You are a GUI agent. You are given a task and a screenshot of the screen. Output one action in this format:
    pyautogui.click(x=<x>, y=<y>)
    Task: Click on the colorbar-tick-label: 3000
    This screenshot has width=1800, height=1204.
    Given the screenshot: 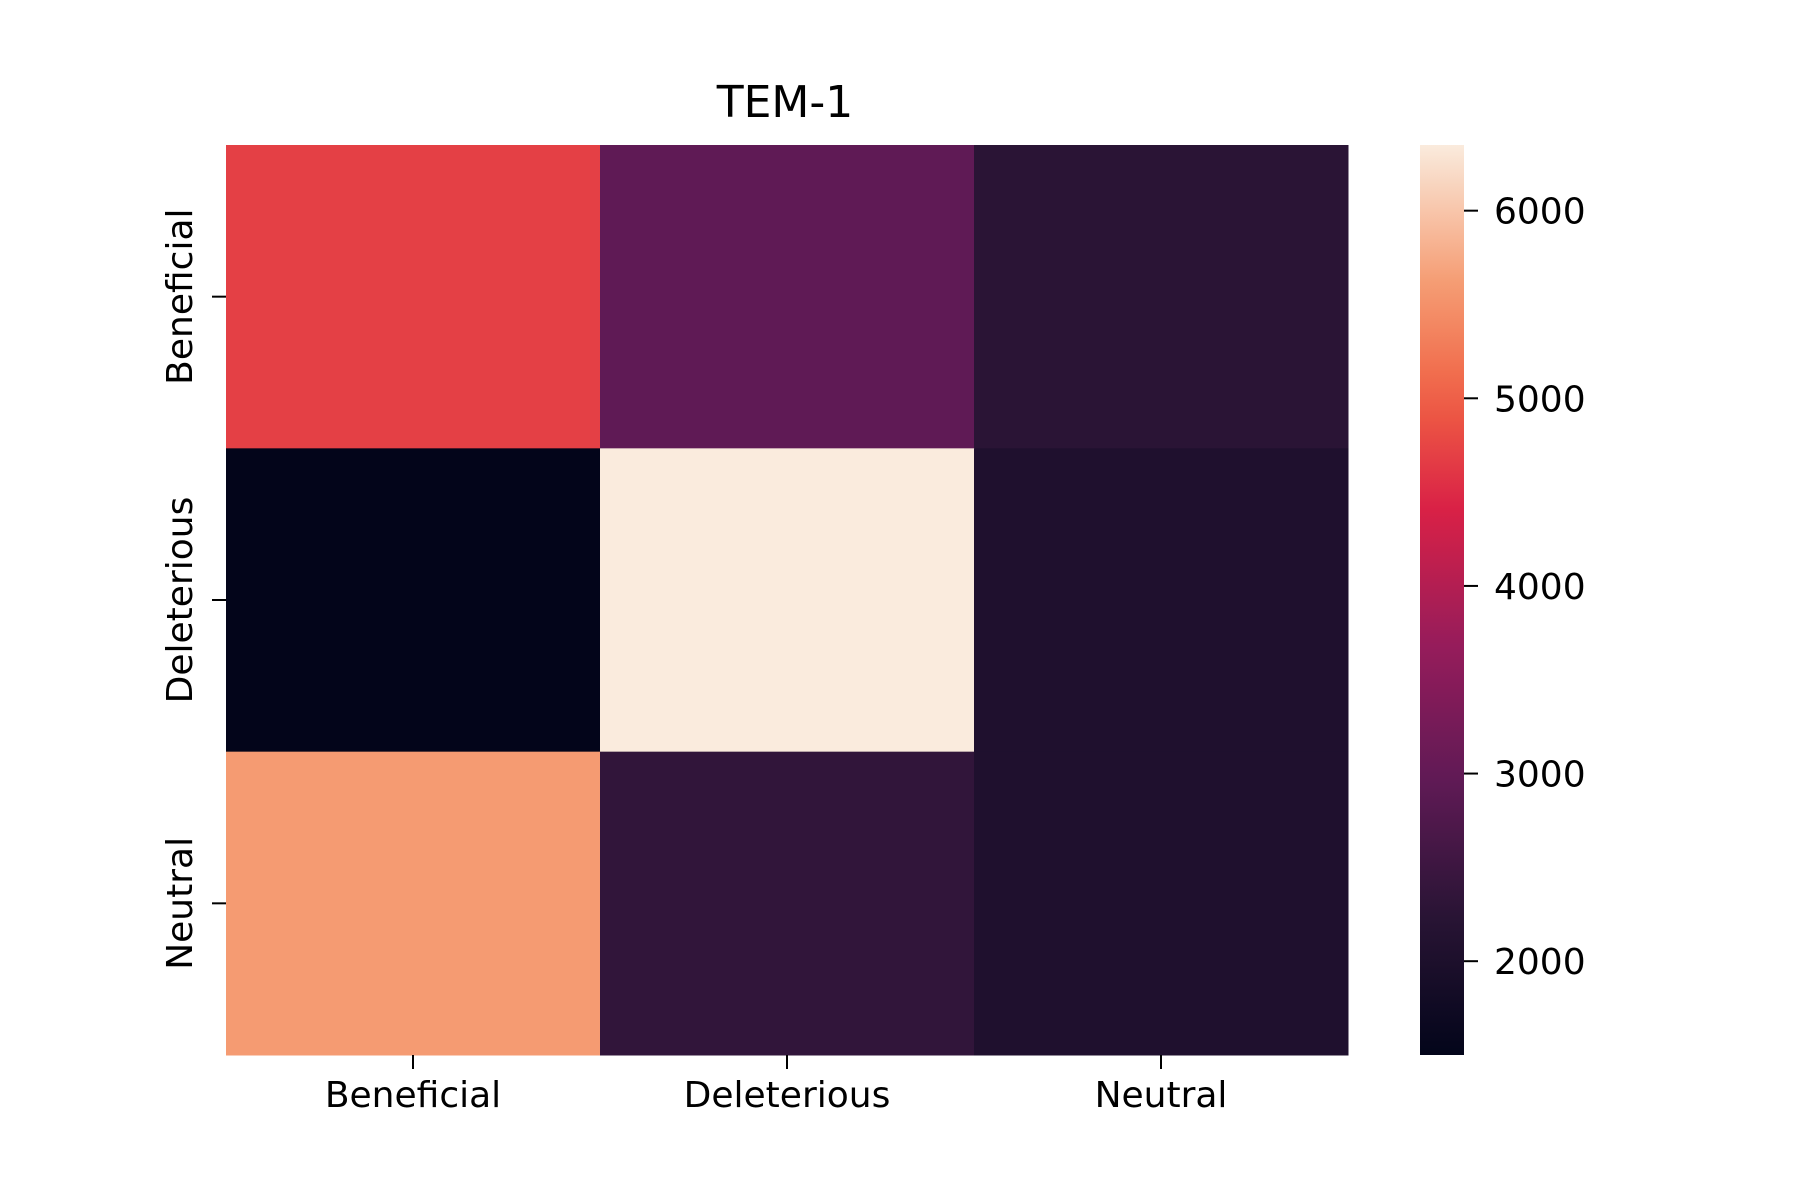 What is the action you would take?
    pyautogui.click(x=1540, y=775)
    